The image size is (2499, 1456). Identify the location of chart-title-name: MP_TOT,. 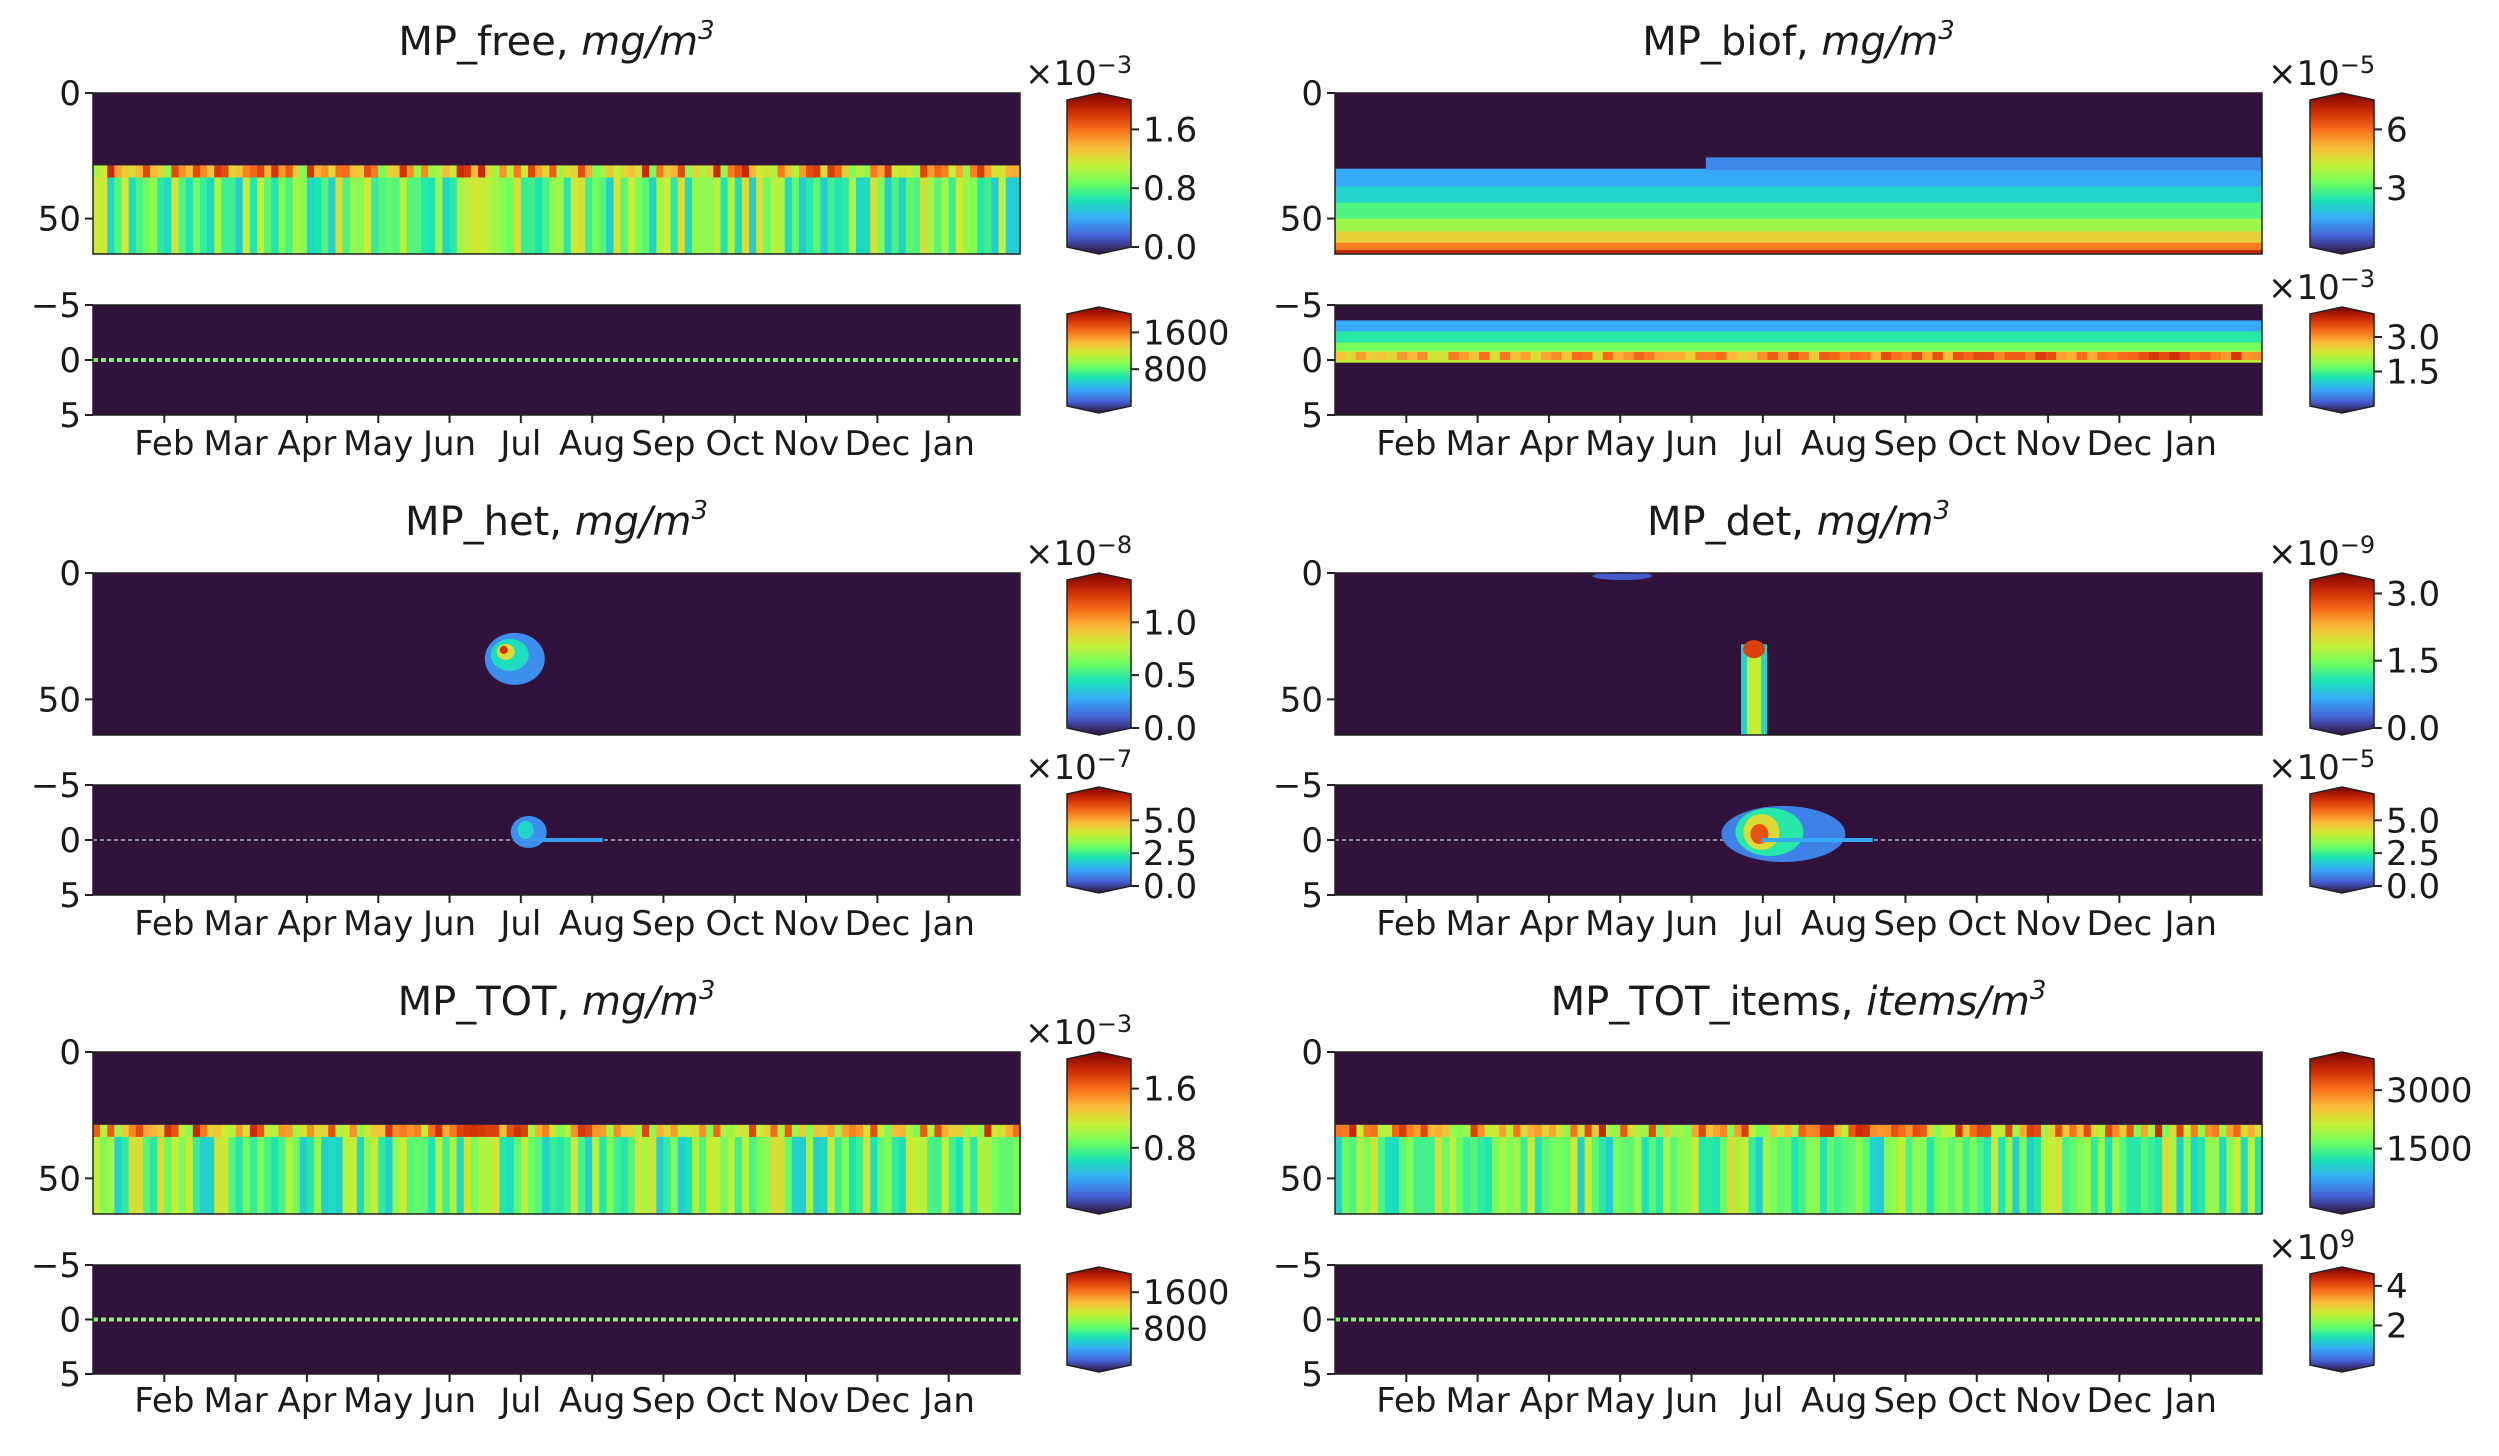
(490, 1002).